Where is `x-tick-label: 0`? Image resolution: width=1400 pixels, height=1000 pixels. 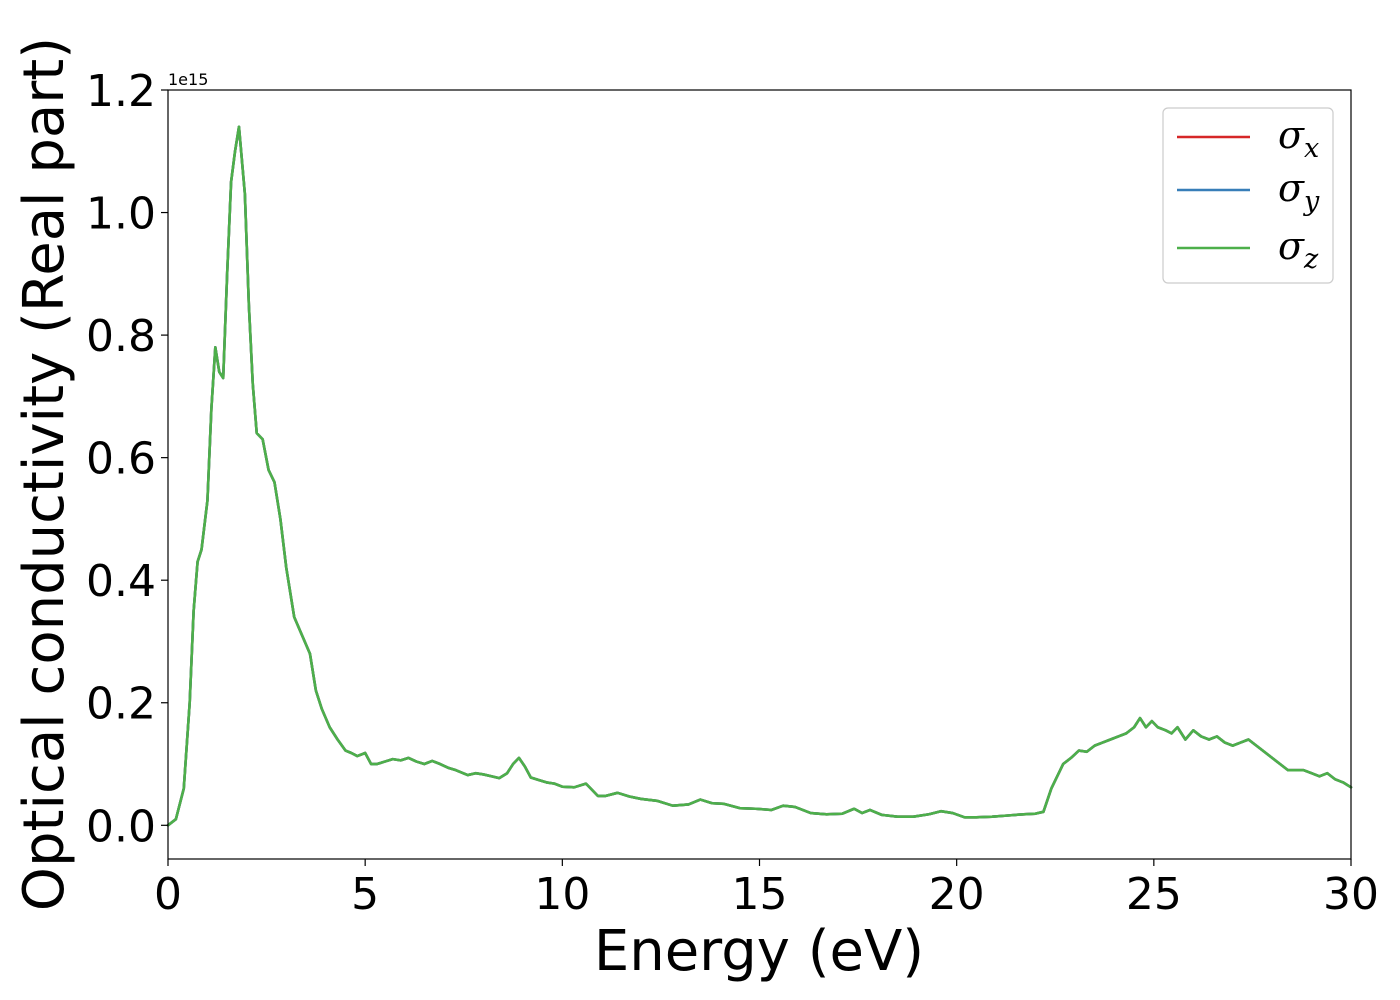
x-tick-label: 0 is located at coordinates (168, 894).